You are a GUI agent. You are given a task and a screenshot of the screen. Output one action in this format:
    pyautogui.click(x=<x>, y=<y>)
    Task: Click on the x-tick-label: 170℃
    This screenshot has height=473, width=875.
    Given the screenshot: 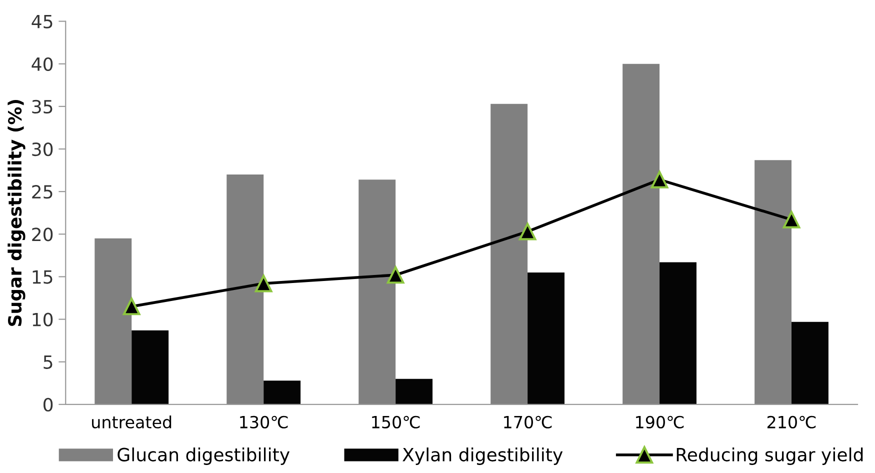 What is the action you would take?
    pyautogui.click(x=528, y=422)
    